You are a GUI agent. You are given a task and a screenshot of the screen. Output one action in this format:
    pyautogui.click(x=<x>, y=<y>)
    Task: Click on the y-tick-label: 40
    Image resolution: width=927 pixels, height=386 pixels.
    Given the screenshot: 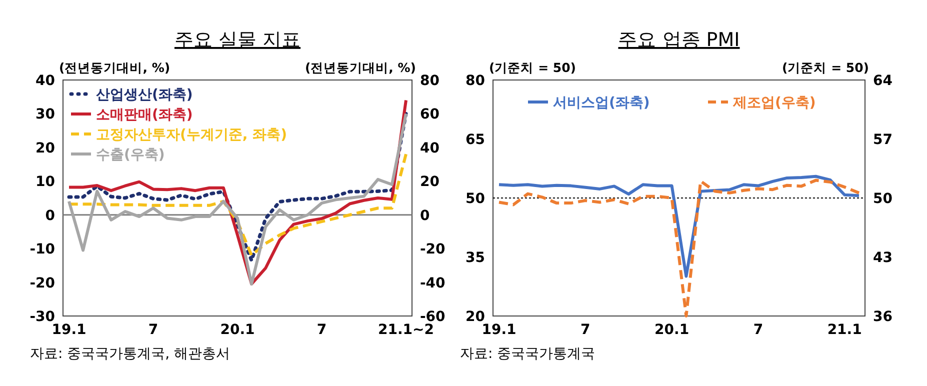 What is the action you would take?
    pyautogui.click(x=46, y=81)
    